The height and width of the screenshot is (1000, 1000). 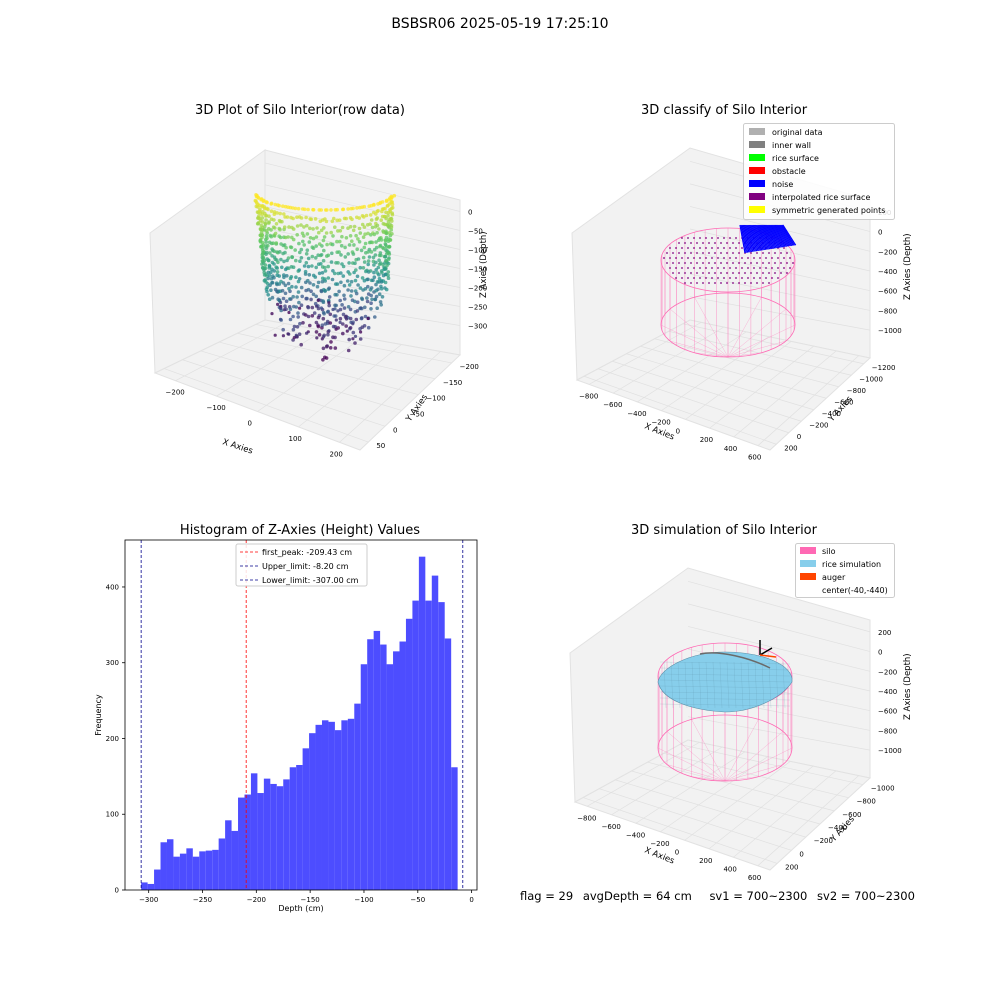 What do you see at coordinates (477, 270) in the screenshot?
I see `p1-z-tick-label: −150` at bounding box center [477, 270].